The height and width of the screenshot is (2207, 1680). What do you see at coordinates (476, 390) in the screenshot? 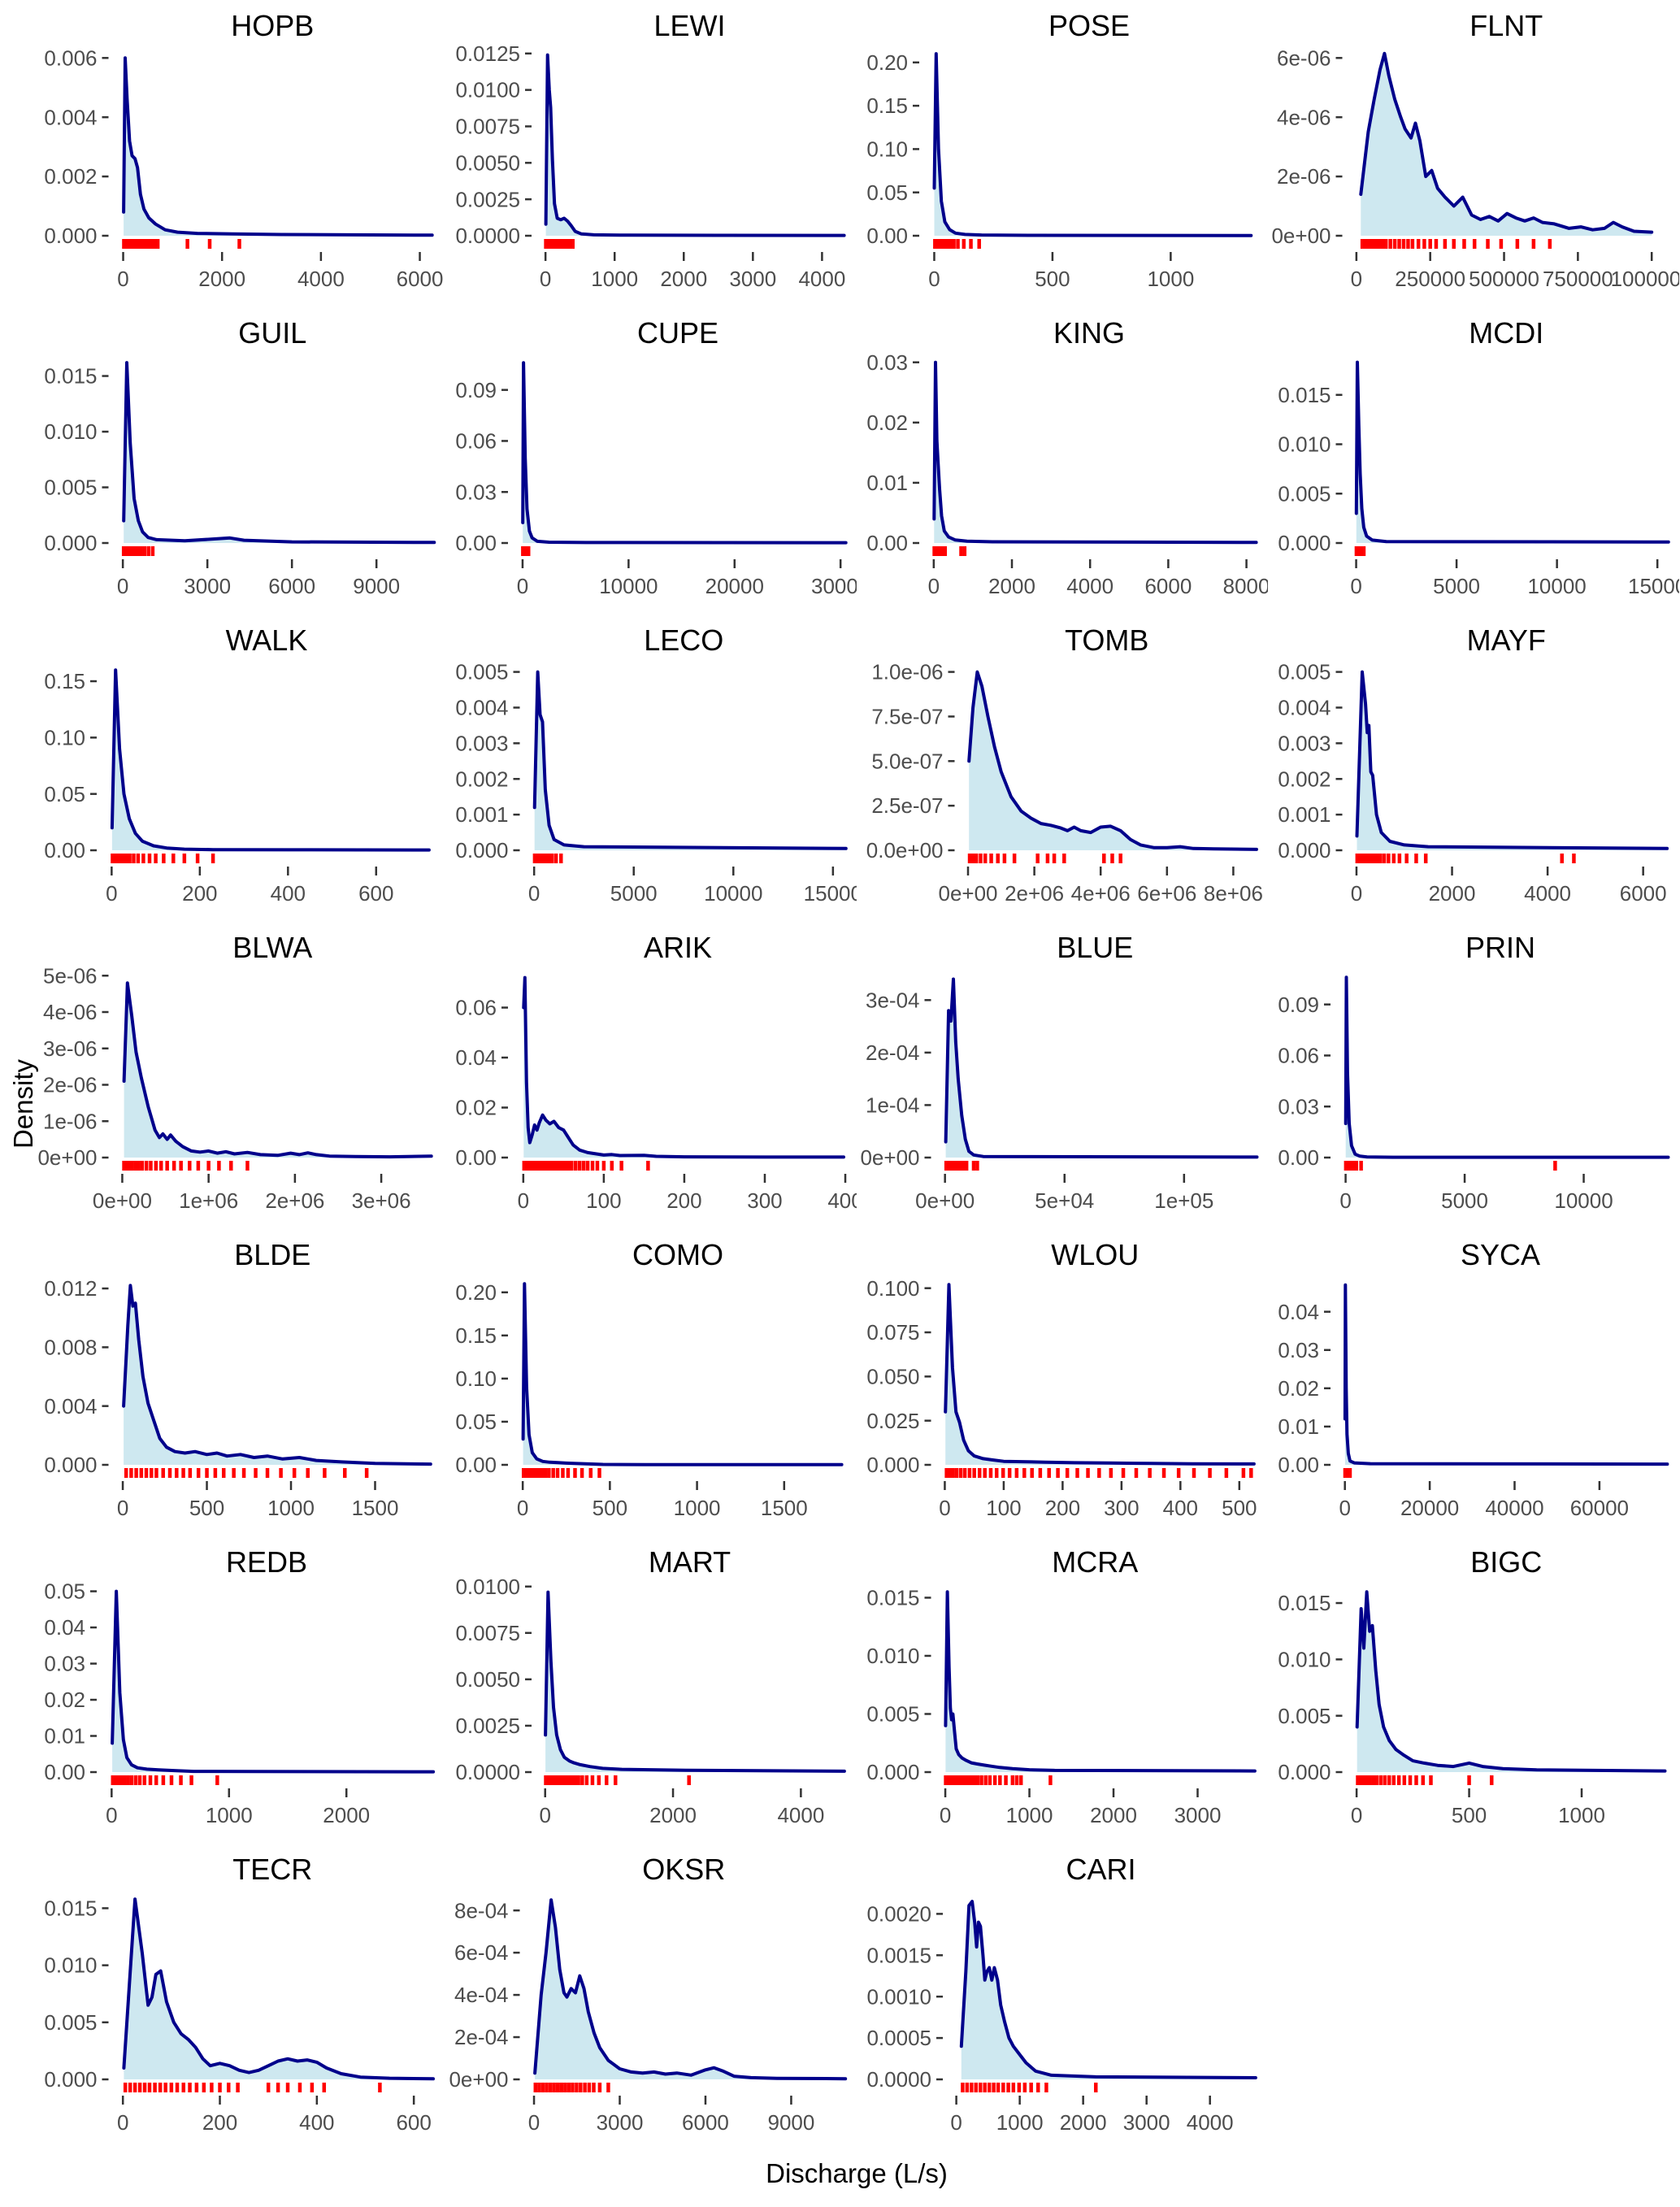
I see `y-tick-label: 0.09` at bounding box center [476, 390].